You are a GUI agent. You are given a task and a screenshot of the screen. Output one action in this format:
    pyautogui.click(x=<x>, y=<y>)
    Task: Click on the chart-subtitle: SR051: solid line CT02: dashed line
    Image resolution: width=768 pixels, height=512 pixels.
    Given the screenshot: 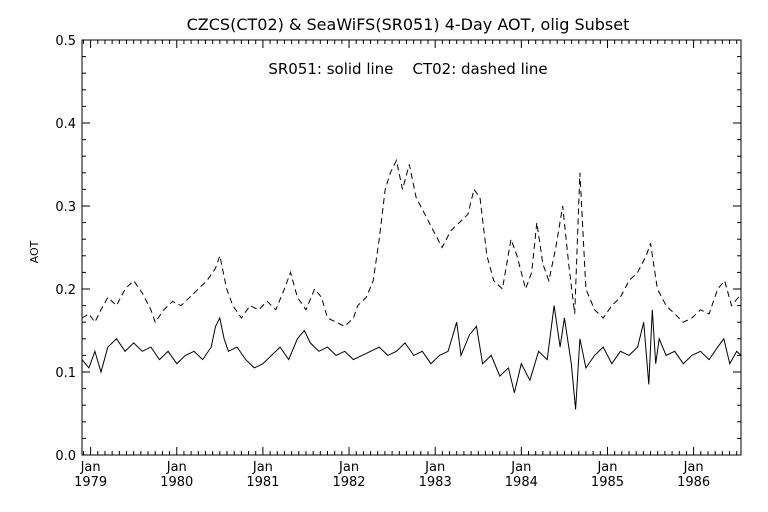 What is the action you would take?
    pyautogui.click(x=407, y=69)
    